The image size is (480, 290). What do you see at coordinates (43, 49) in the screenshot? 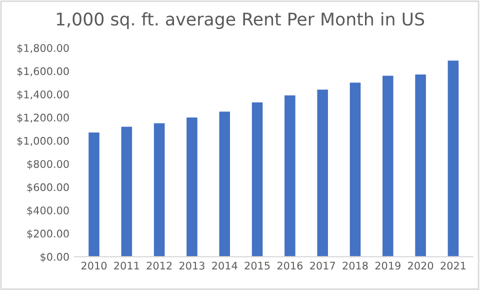
I see `y-tick-label: $1,800.00` at bounding box center [43, 49].